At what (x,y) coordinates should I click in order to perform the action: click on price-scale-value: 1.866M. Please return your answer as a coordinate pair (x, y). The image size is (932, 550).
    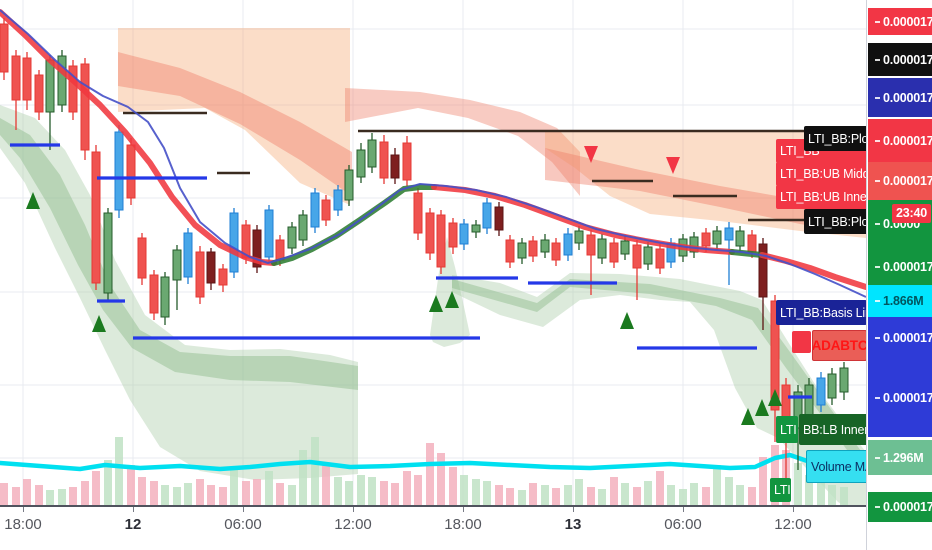
    Looking at the image, I should click on (903, 301).